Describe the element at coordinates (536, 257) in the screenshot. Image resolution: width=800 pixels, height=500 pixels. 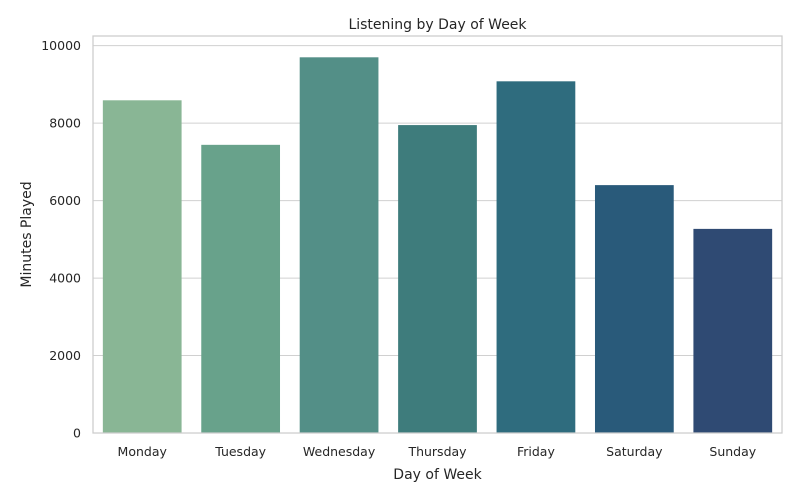
I see `bar-friday` at that location.